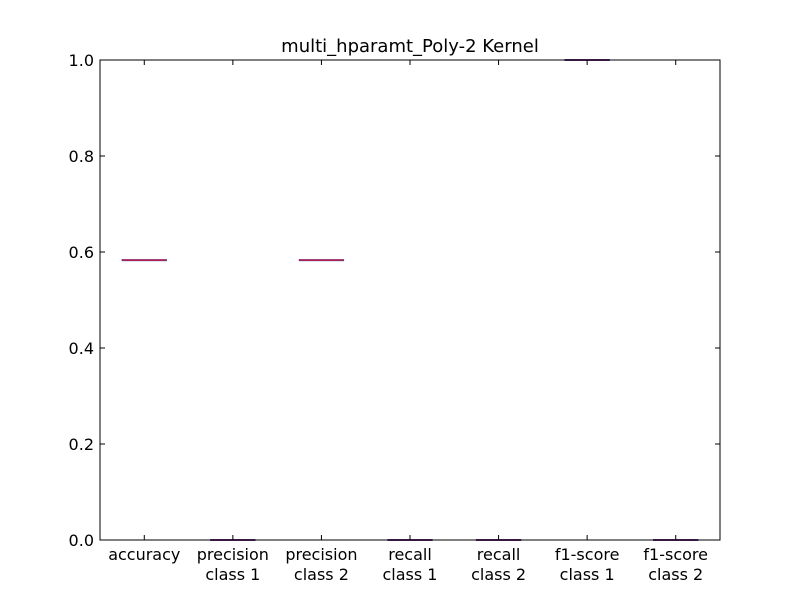 Image resolution: width=800 pixels, height=600 pixels. I want to click on x-tick-label: f1-score class 2, so click(675, 564).